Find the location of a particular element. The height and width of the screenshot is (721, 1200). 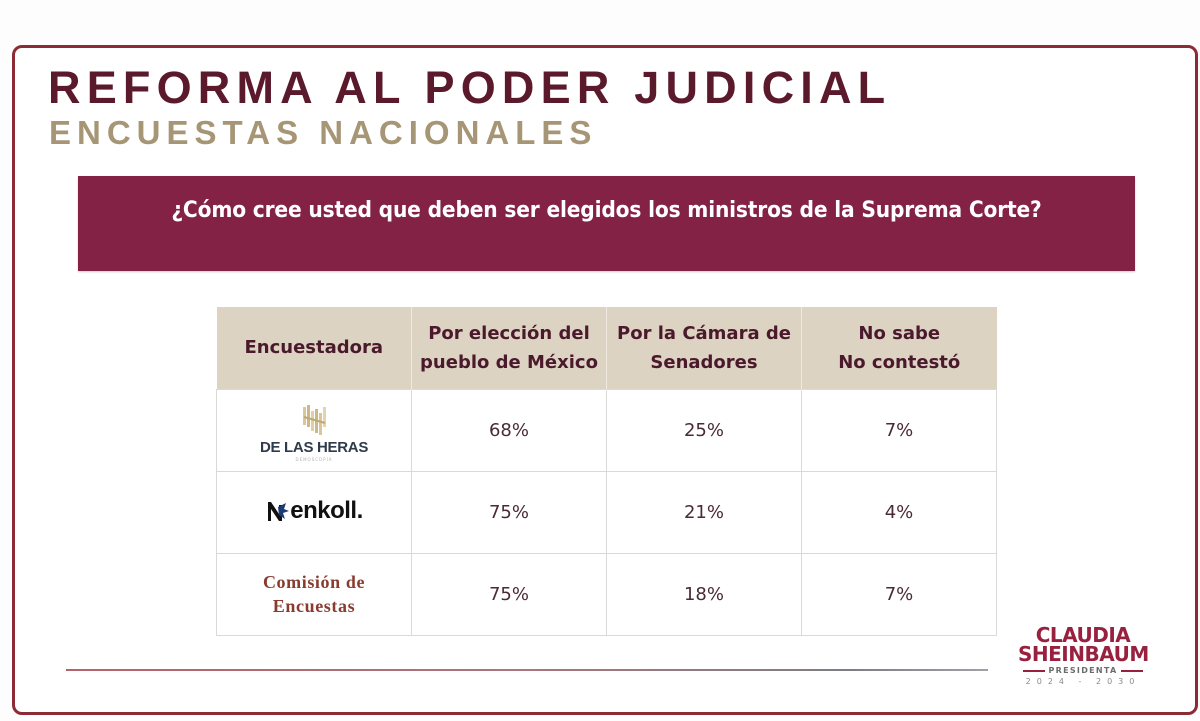

brand-role: PRESIDENTA is located at coordinates (1083, 670).